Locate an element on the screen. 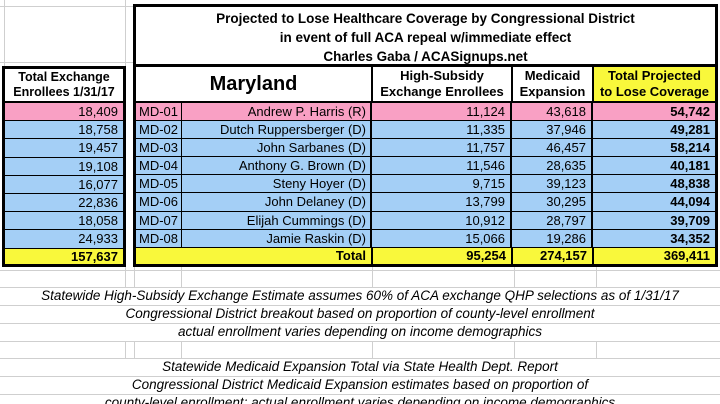  medicaid-header-cell: Medicaid Expansion is located at coordinates (553, 84).